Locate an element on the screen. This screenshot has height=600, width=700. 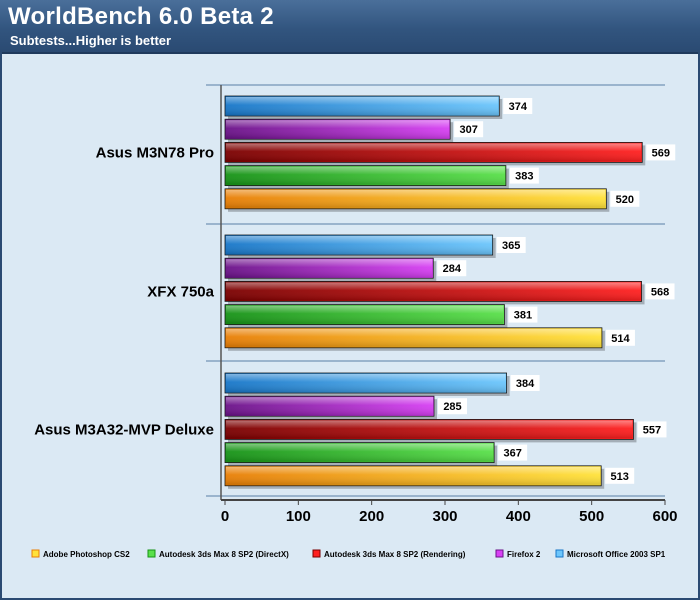
legend-label: Autodesk 3ds Max 8 SP2 (Rendering) is located at coordinates (395, 554).